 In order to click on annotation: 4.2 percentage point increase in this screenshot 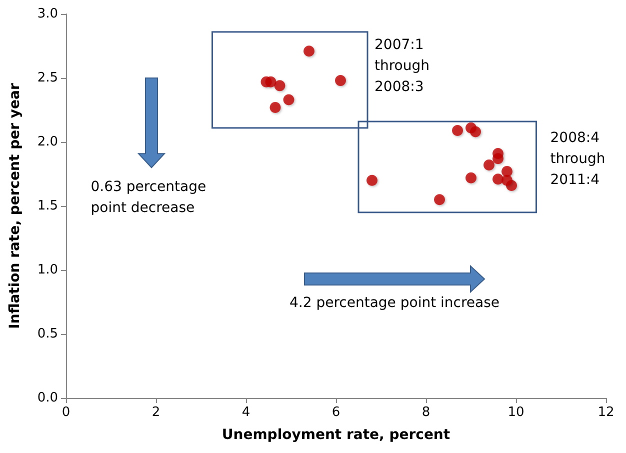, I will do `click(395, 304)`.